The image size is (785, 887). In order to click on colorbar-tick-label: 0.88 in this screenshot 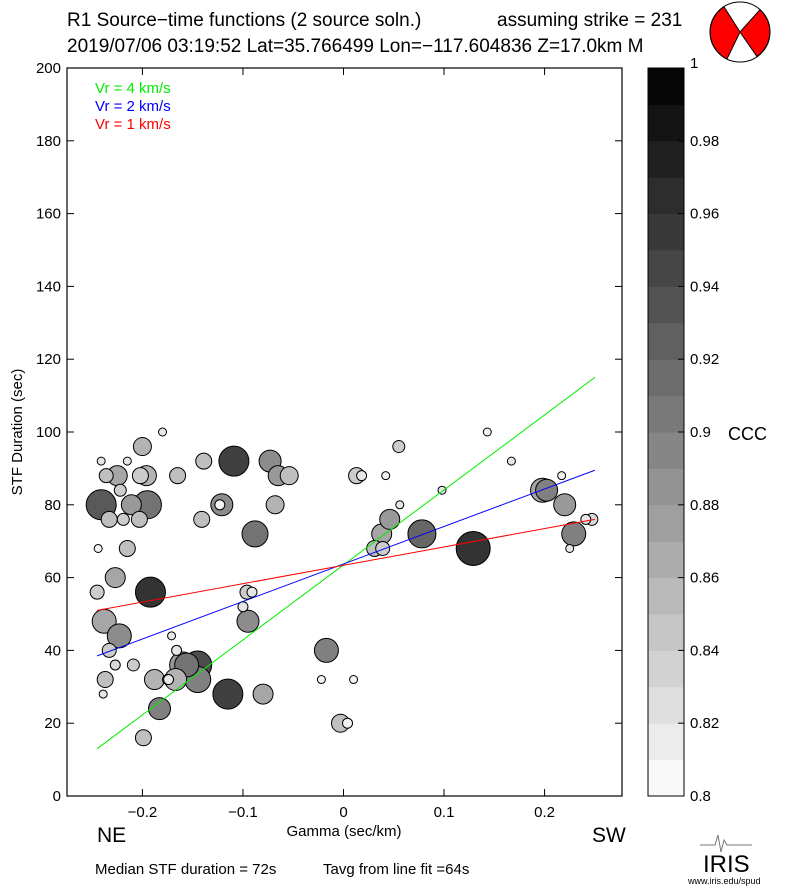, I will do `click(704, 505)`.